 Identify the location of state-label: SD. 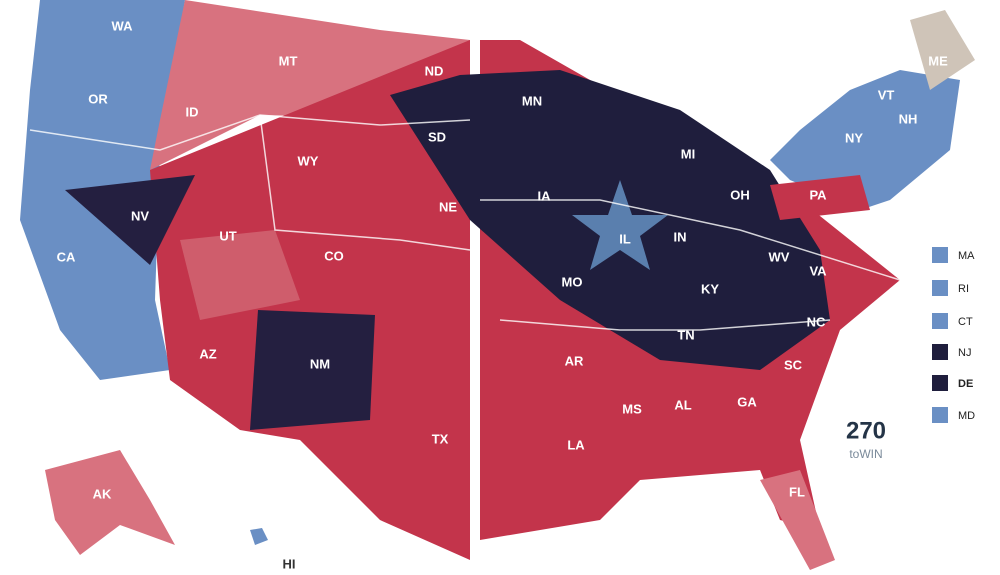
(437, 136).